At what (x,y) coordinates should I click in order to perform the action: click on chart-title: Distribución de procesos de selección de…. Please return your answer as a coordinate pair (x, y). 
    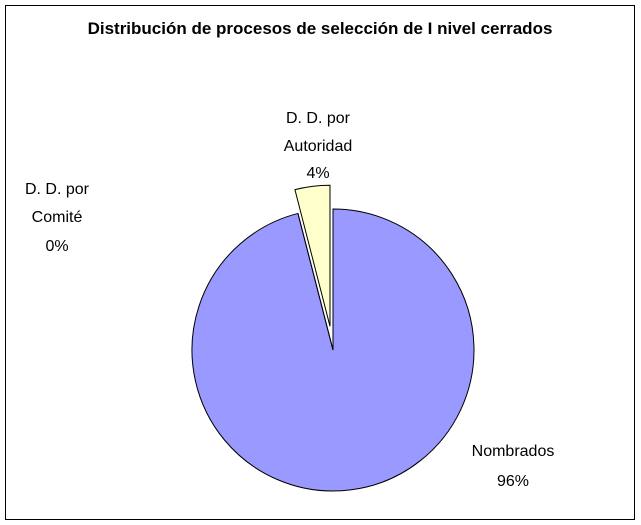
    Looking at the image, I should click on (320, 28).